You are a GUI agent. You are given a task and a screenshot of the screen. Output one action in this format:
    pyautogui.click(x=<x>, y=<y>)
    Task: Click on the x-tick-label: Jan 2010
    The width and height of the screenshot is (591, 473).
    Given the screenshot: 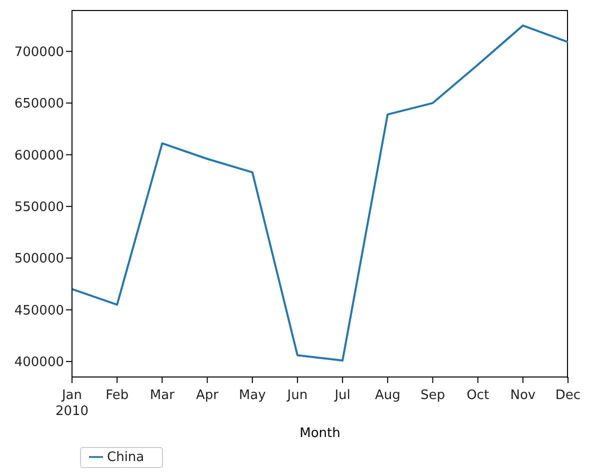 What is the action you would take?
    pyautogui.click(x=72, y=403)
    